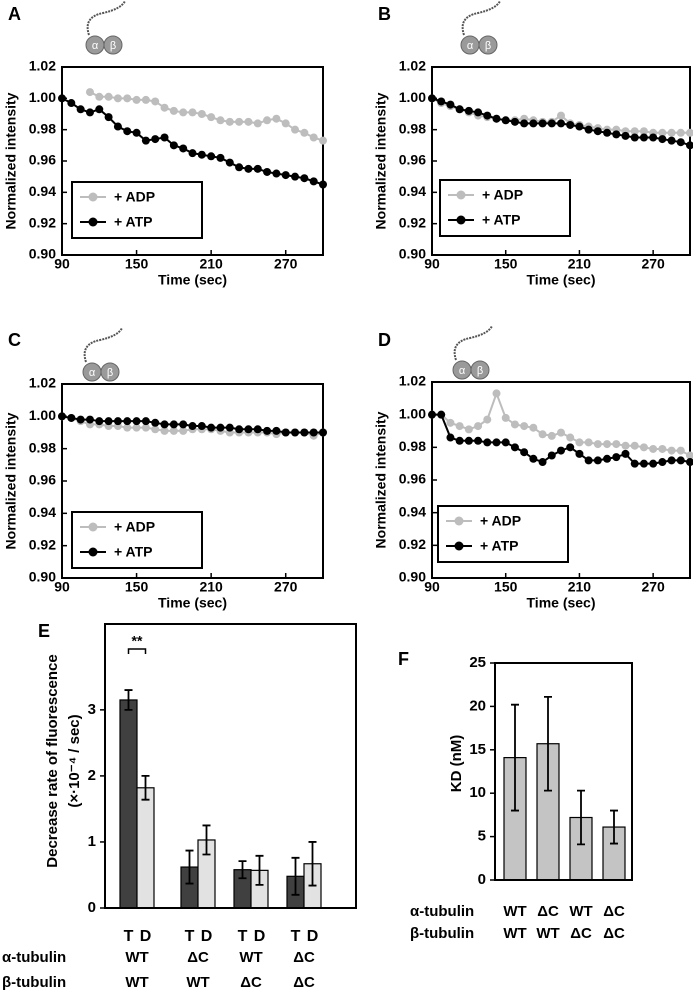 The height and width of the screenshot is (994, 693). Describe the element at coordinates (230, 766) in the screenshot. I see `plot-frame` at that location.